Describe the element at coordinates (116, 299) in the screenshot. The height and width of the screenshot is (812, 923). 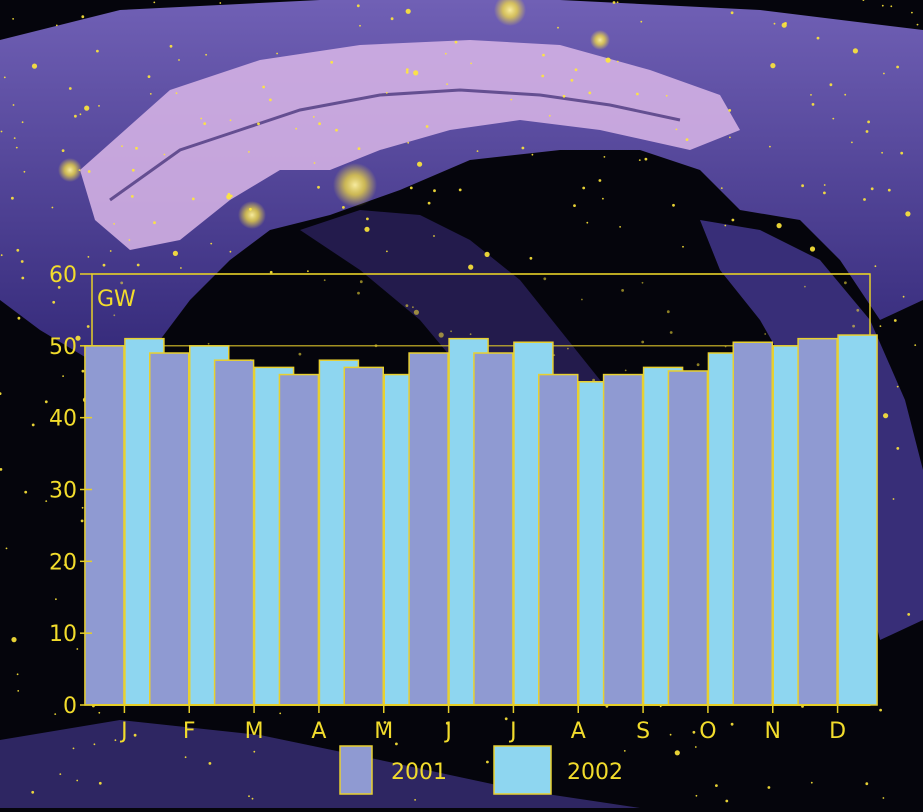
I see `y-unit-label: GW` at that location.